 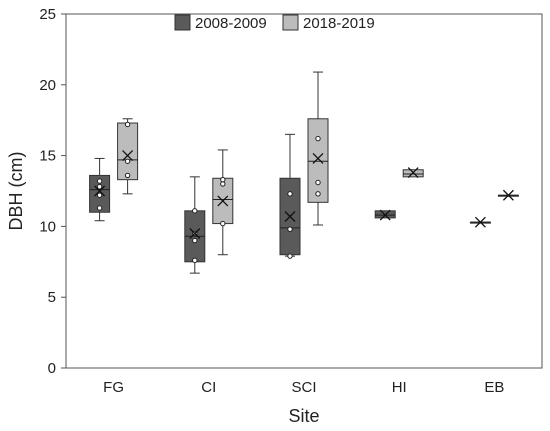 What do you see at coordinates (274, 23) in the screenshot?
I see `legend: 2008-2009 2018-2019` at bounding box center [274, 23].